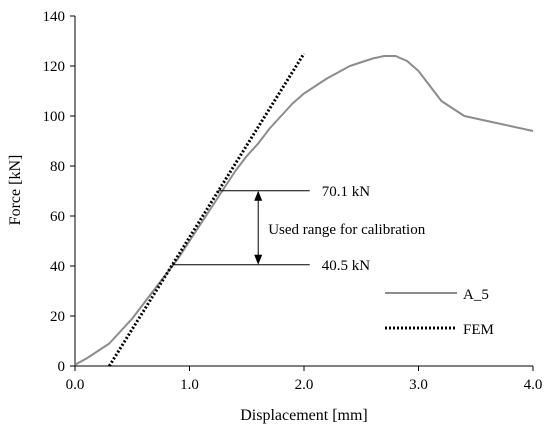 The image size is (550, 434). What do you see at coordinates (15, 190) in the screenshot?
I see `y-axis-title: Force [kN]` at bounding box center [15, 190].